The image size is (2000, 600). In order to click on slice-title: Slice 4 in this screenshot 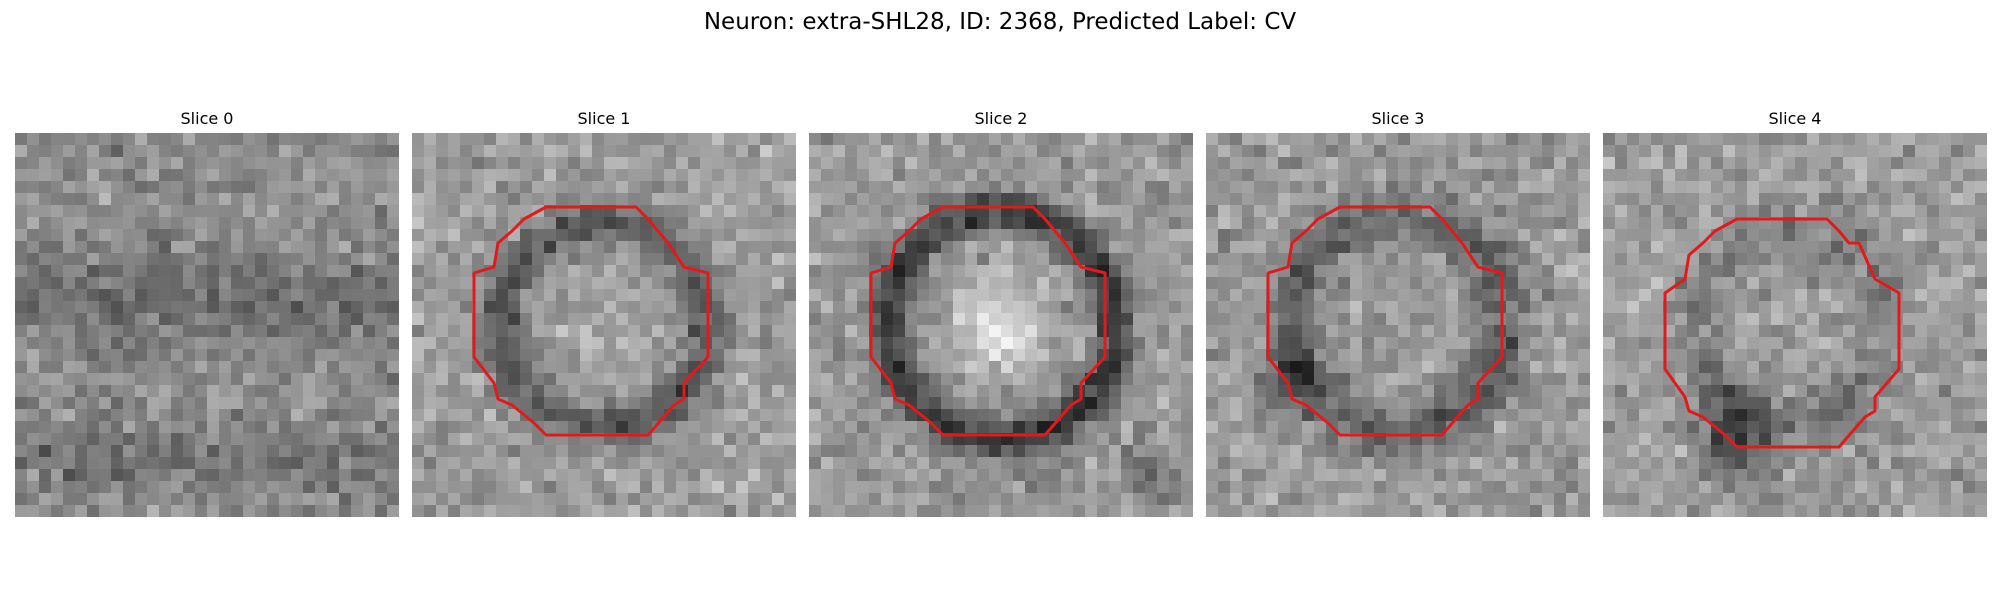, I will do `click(1795, 118)`.